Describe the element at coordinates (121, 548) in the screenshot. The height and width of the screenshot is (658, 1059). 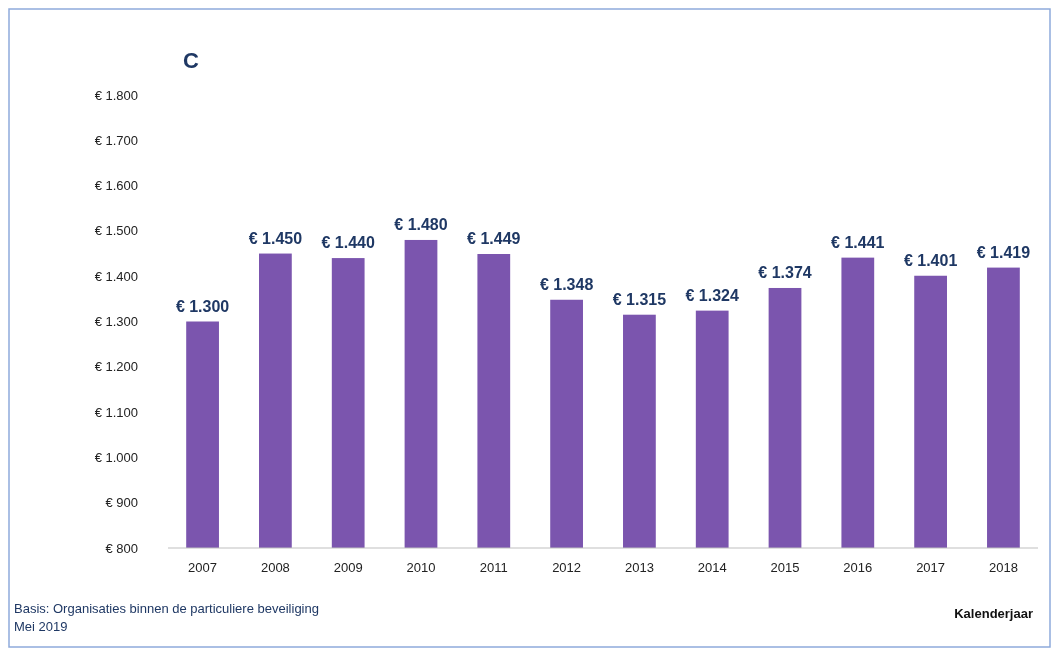
I see `y-tick-label: € 800` at that location.